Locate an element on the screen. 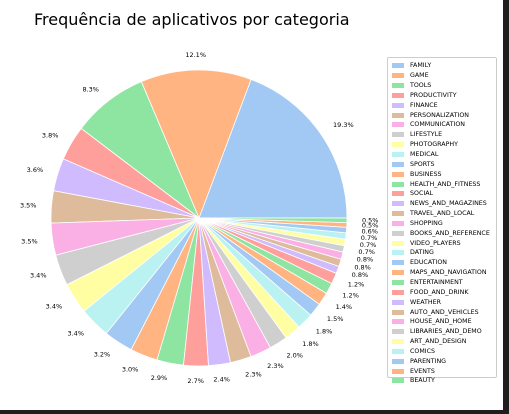 This screenshot has width=509, height=414. legend-item-finance: FINANCE is located at coordinates (444, 105).